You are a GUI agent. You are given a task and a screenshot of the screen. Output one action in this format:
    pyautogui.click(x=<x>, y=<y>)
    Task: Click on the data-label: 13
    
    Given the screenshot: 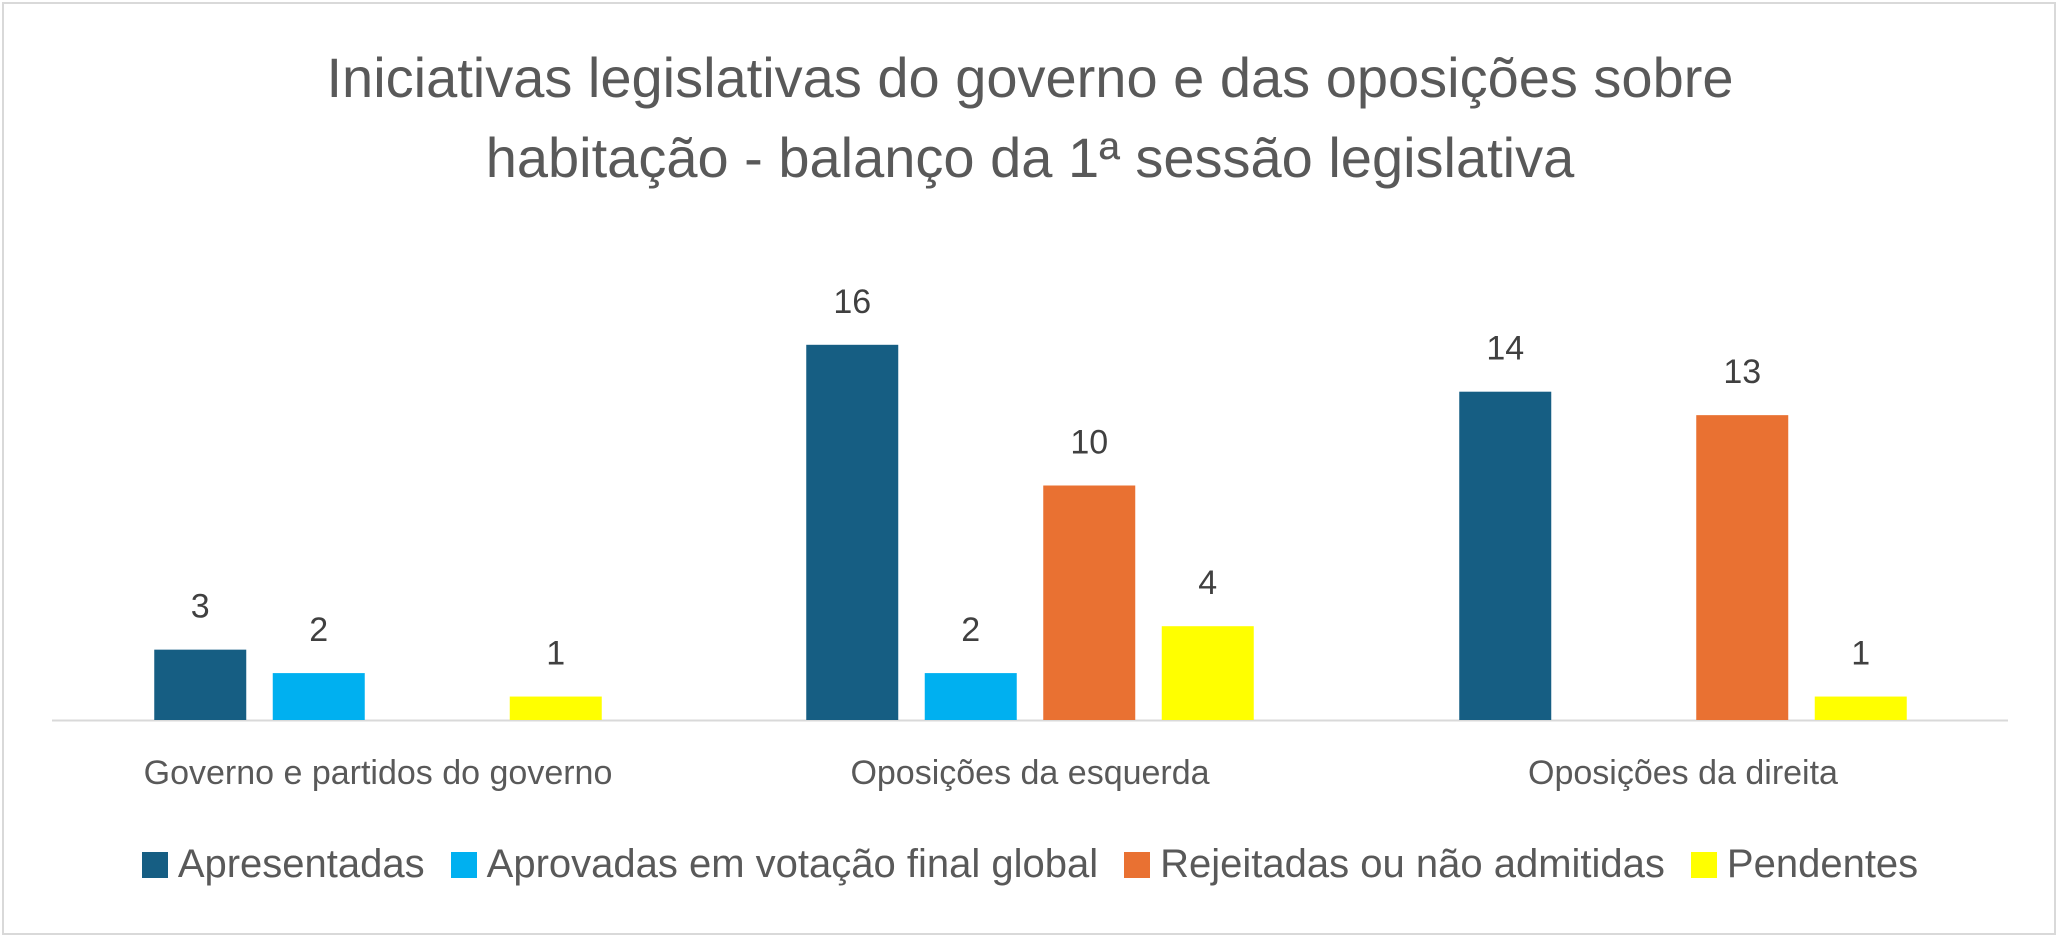 What is the action you would take?
    pyautogui.click(x=1742, y=372)
    